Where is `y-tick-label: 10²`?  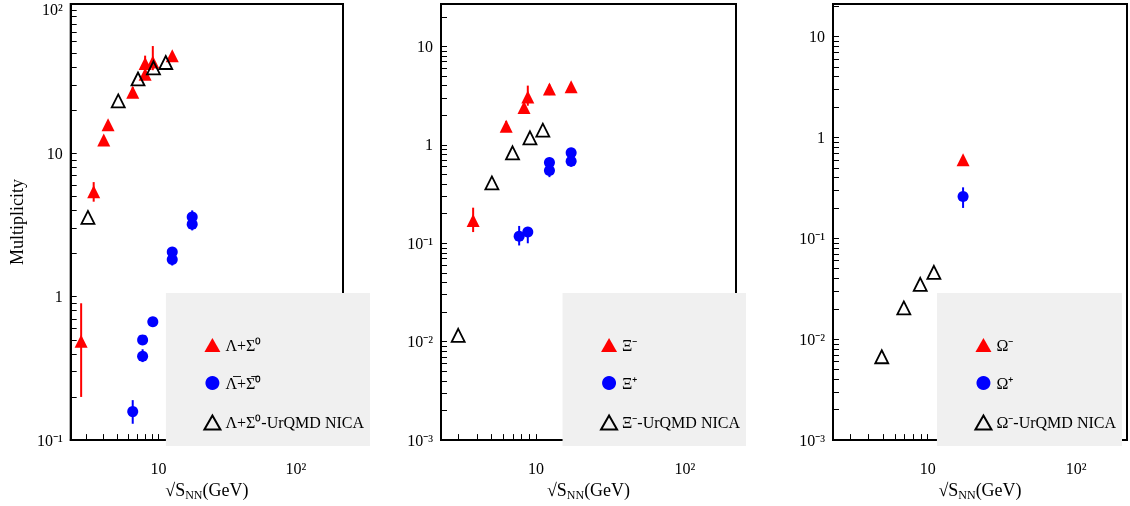 y-tick-label: 10² is located at coordinates (52, 10).